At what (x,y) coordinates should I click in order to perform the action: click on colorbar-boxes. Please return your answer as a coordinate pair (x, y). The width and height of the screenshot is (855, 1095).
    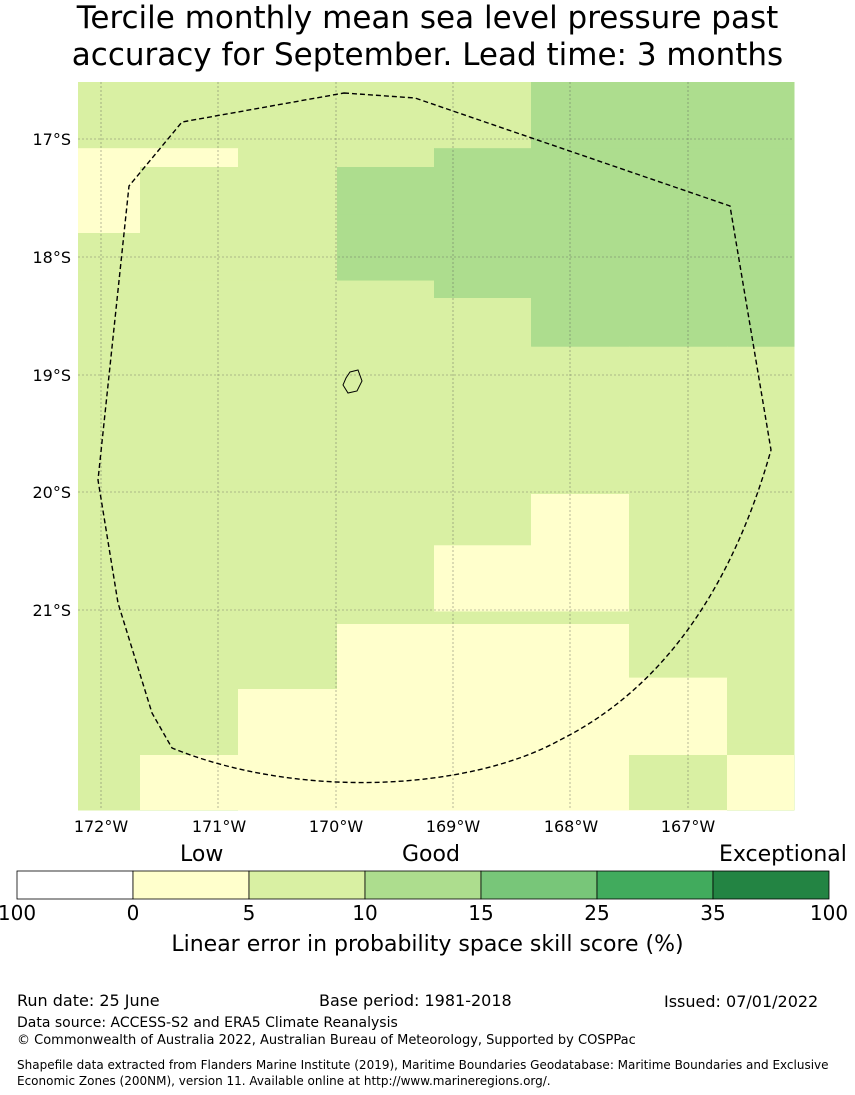
    Looking at the image, I should click on (423, 885).